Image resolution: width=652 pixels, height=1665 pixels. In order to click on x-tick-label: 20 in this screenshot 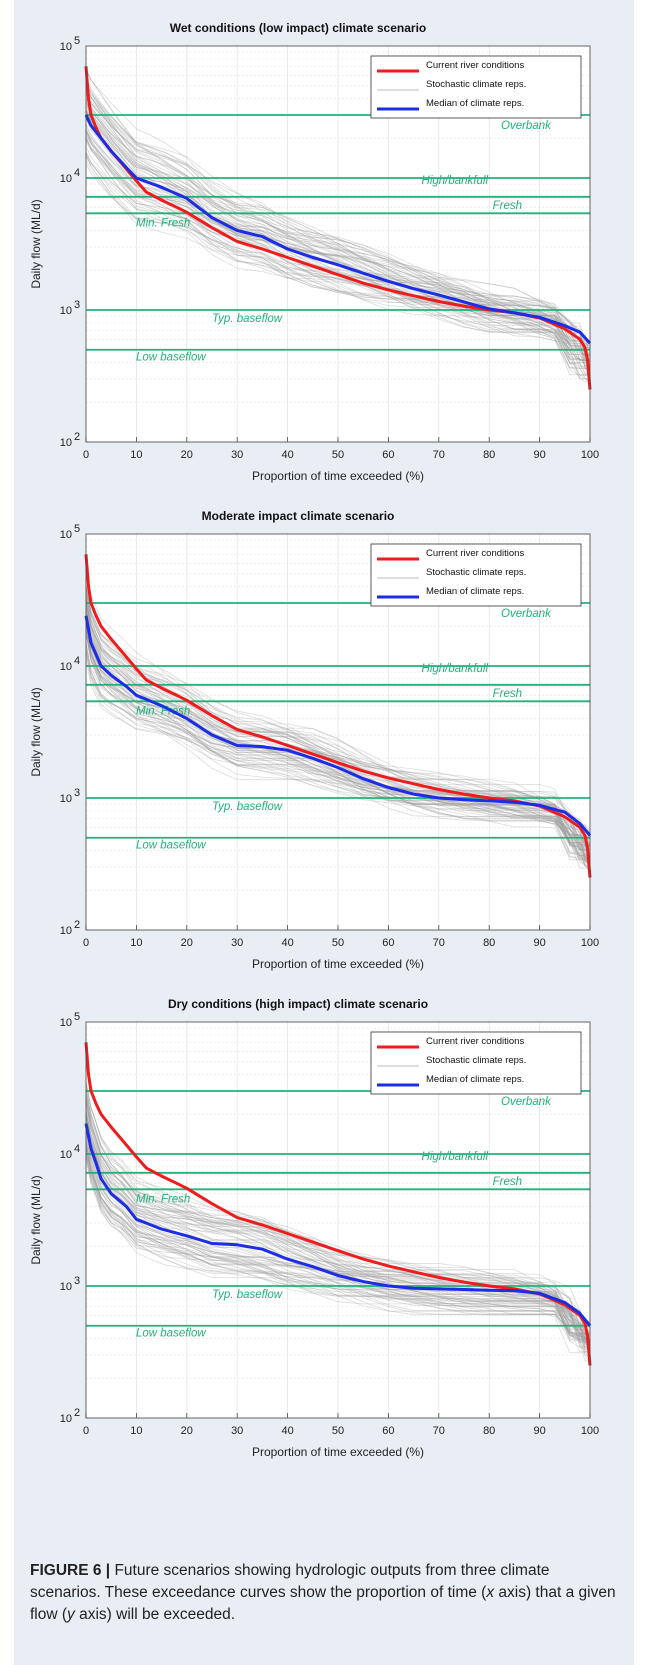, I will do `click(187, 943)`.